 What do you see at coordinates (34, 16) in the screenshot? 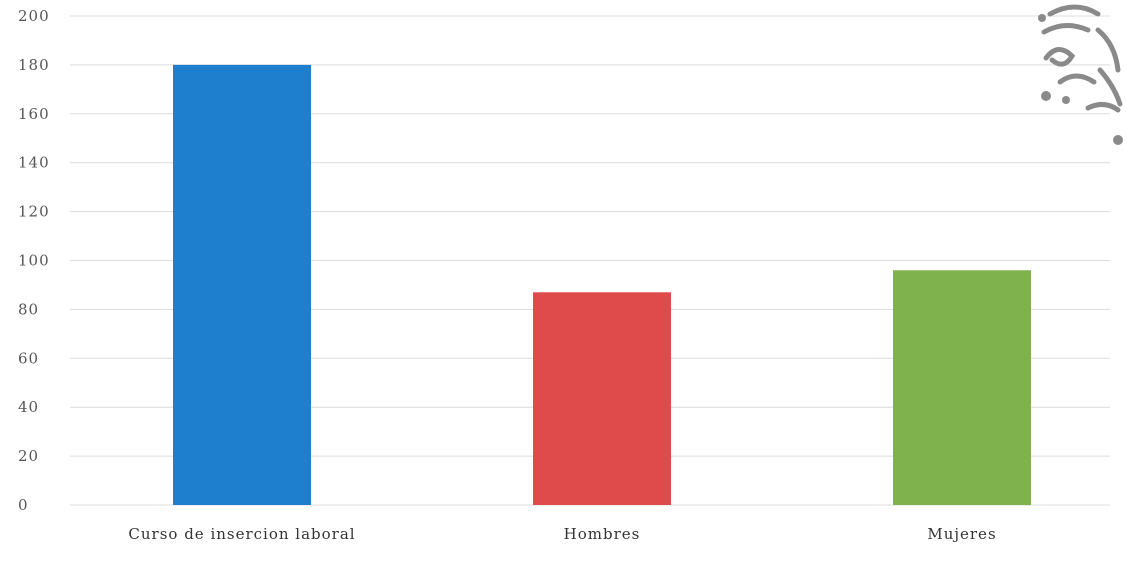
I see `y-tick-label: 200` at bounding box center [34, 16].